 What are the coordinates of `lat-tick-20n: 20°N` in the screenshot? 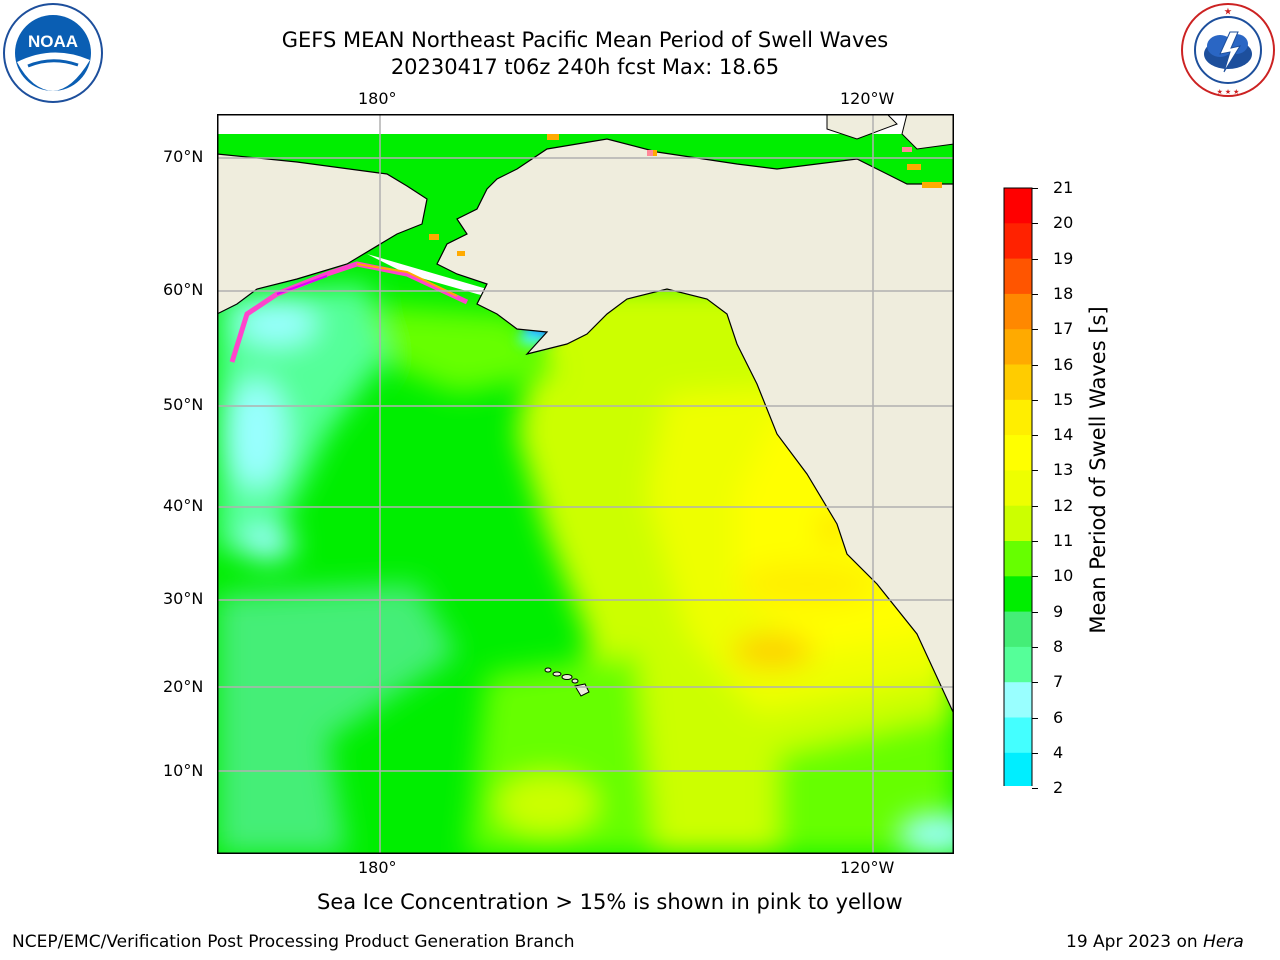 It's located at (183, 686).